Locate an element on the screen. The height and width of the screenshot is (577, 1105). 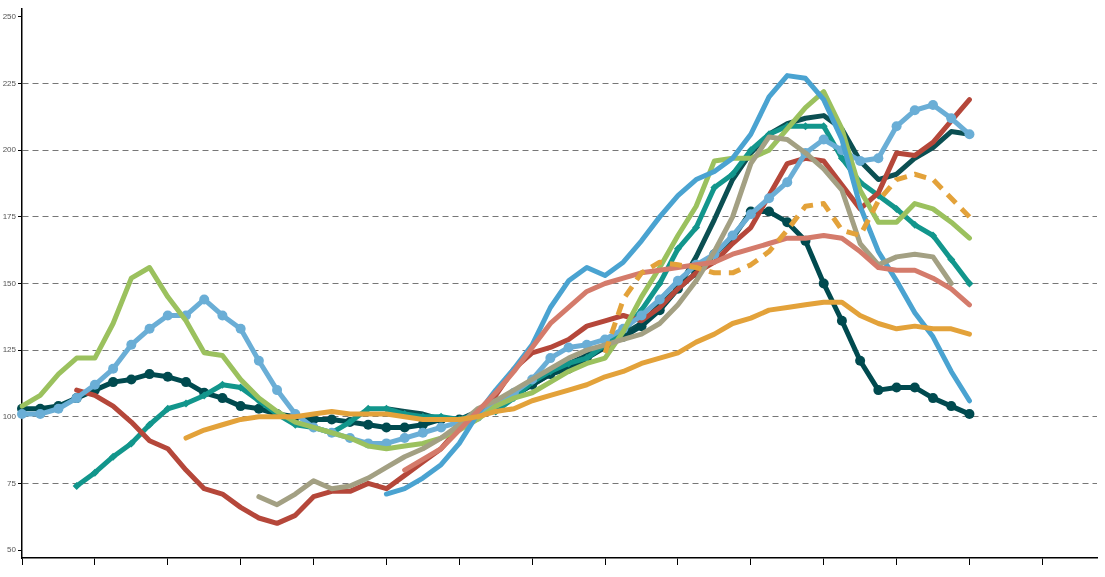
y-tick-label: 200 is located at coordinates (9, 150).